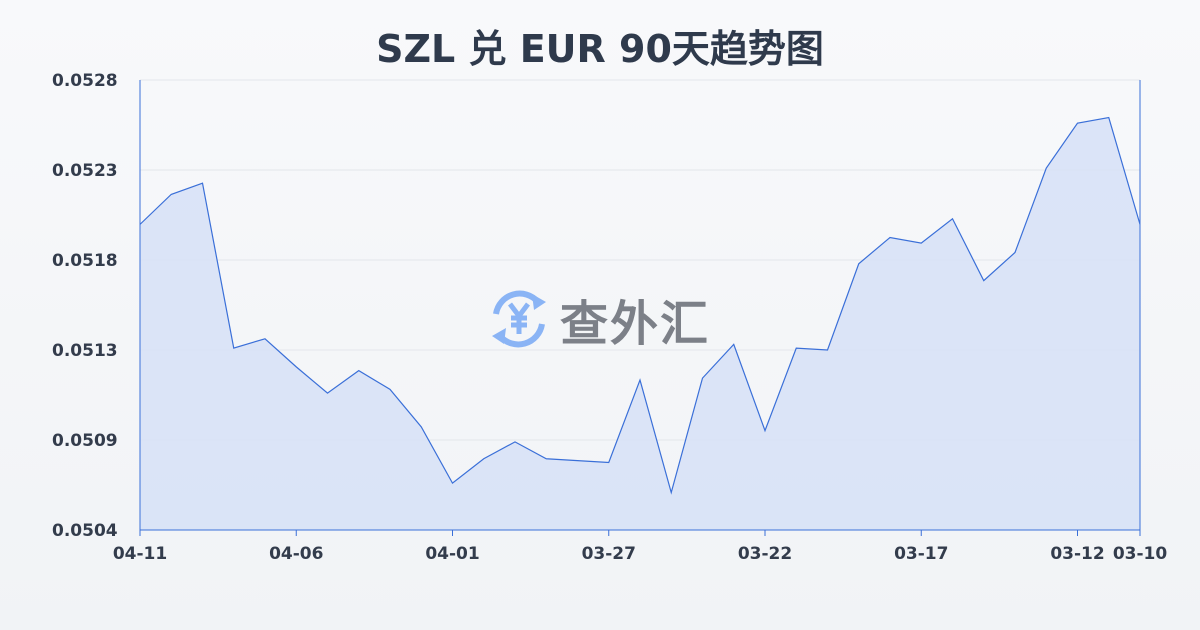 The image size is (1200, 630). Describe the element at coordinates (296, 554) in the screenshot. I see `x-tick-label: 04-06` at that location.